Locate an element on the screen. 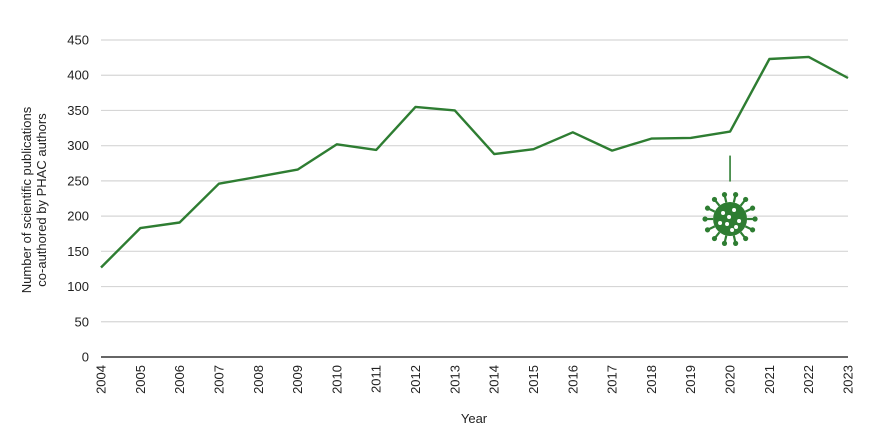 The width and height of the screenshot is (874, 445). x-tick-label: 2016 is located at coordinates (572, 379).